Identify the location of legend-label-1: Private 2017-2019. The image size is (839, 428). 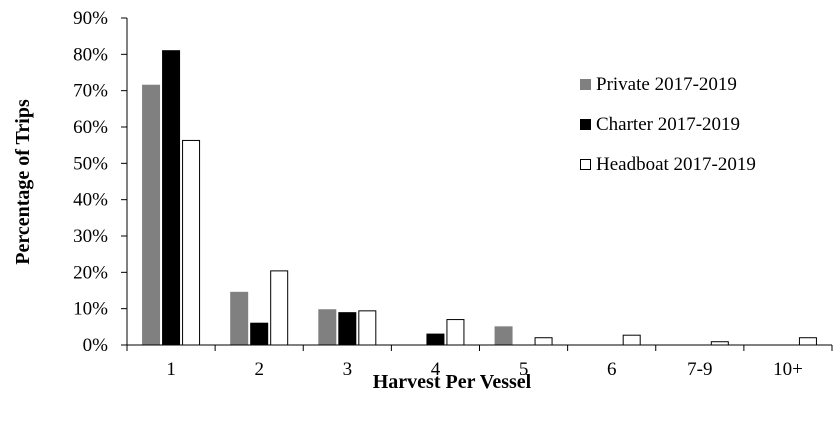
(666, 84).